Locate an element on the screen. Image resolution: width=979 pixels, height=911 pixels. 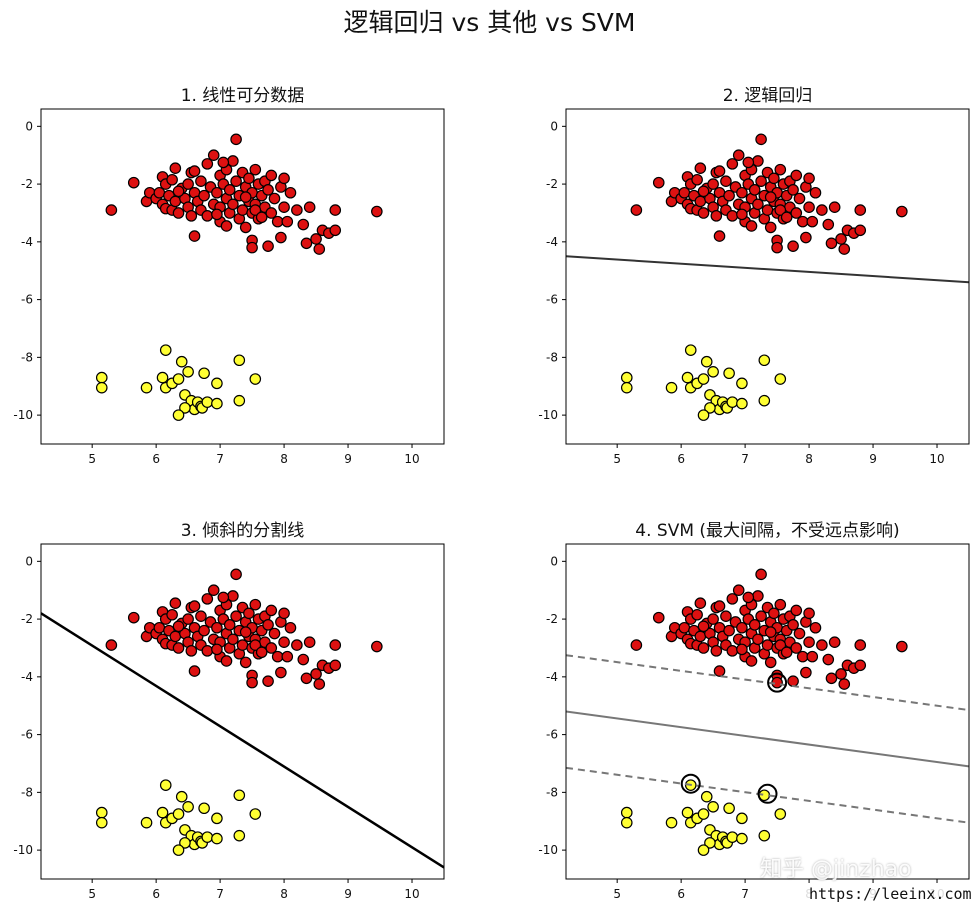
x-tick-label: 7 is located at coordinates (745, 459).